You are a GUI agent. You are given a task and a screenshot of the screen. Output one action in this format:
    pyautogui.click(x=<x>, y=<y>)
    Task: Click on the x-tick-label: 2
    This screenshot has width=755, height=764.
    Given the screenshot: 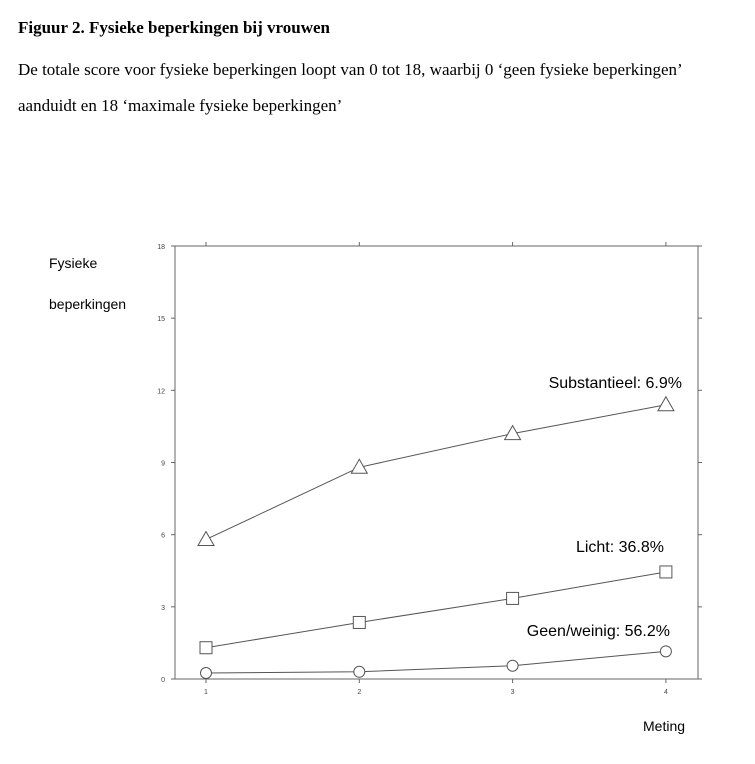 What is the action you would take?
    pyautogui.click(x=359, y=692)
    